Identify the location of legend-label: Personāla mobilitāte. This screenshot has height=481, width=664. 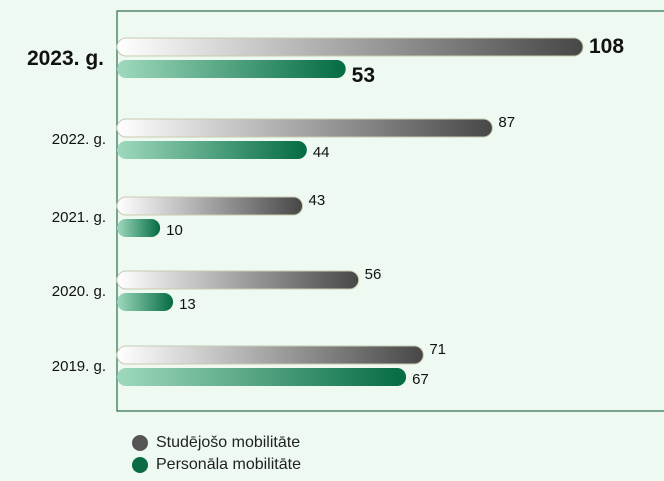
(228, 464).